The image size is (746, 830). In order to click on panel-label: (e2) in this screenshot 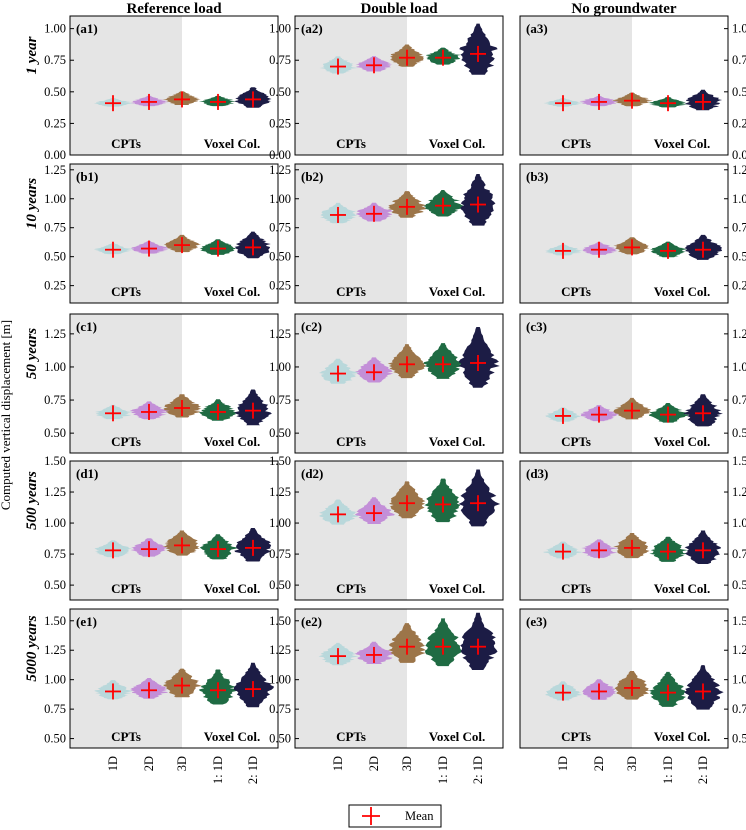, I will do `click(311, 621)`.